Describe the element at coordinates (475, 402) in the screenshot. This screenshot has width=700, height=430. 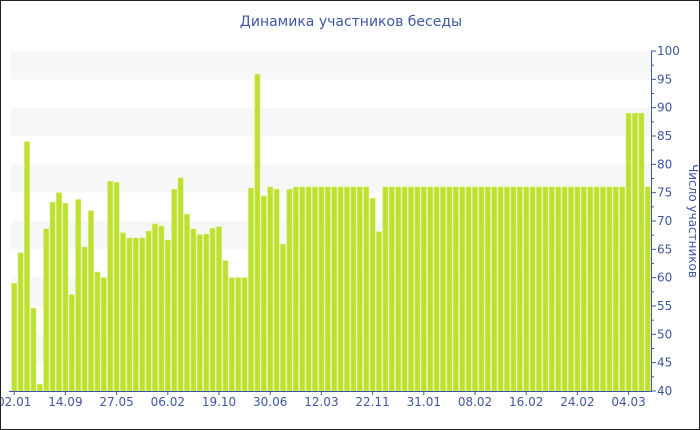
I see `x-tick-label: 08.02` at that location.